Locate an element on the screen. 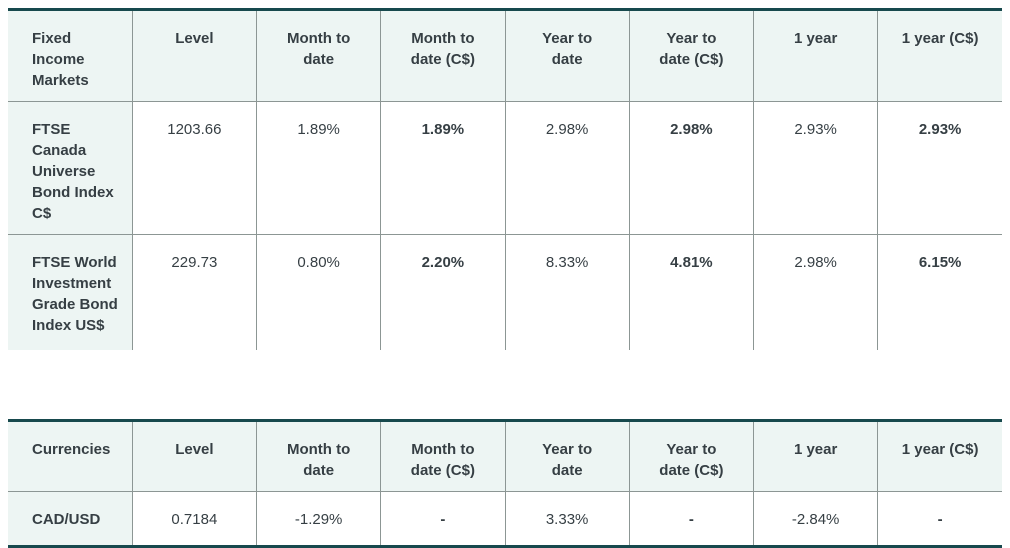  value-cell-1yr-cad: 6.15% is located at coordinates (939, 292).